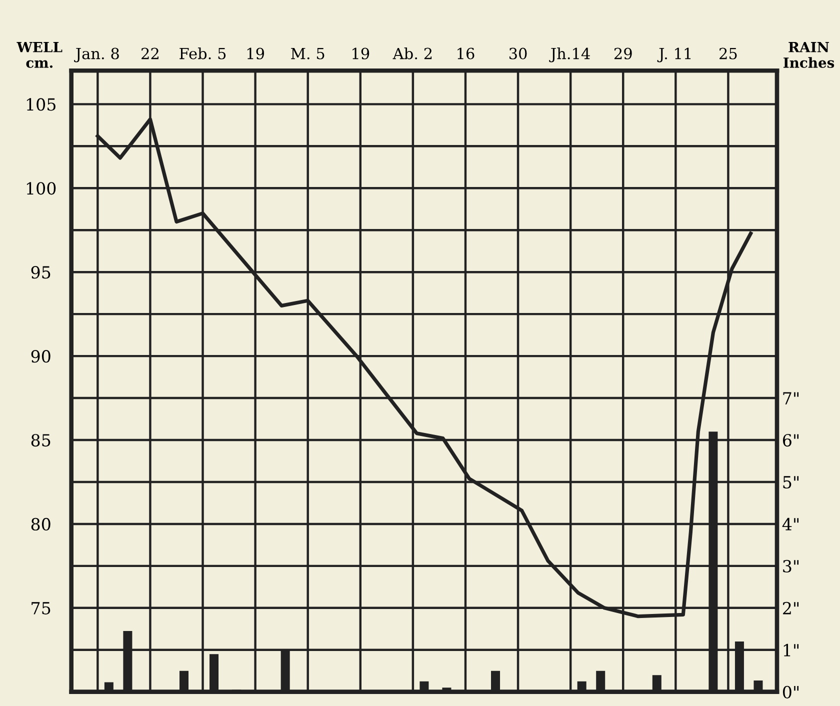 This screenshot has height=706, width=840. Describe the element at coordinates (569, 54) in the screenshot. I see `x-tick-label: Jh.14` at that location.